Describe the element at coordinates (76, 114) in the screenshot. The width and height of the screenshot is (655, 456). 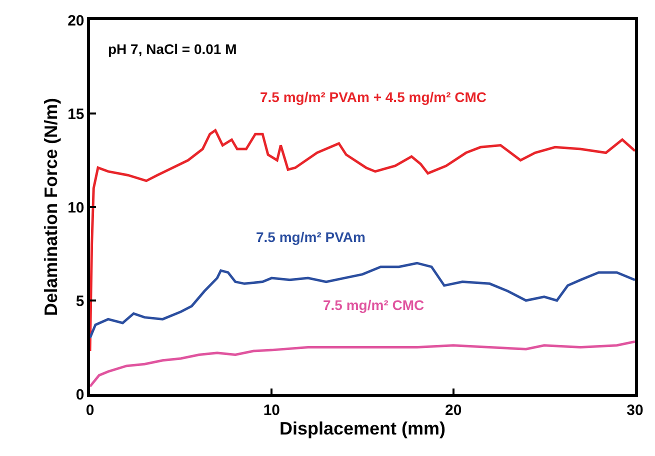
I see `y-tick-label: 15` at that location.